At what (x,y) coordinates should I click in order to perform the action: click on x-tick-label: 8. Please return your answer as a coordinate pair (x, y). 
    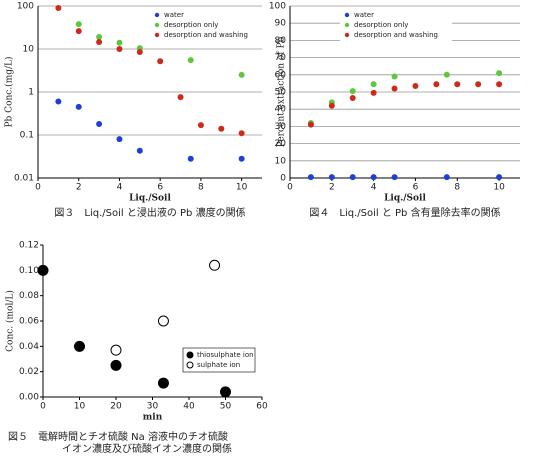
    Looking at the image, I should click on (201, 188).